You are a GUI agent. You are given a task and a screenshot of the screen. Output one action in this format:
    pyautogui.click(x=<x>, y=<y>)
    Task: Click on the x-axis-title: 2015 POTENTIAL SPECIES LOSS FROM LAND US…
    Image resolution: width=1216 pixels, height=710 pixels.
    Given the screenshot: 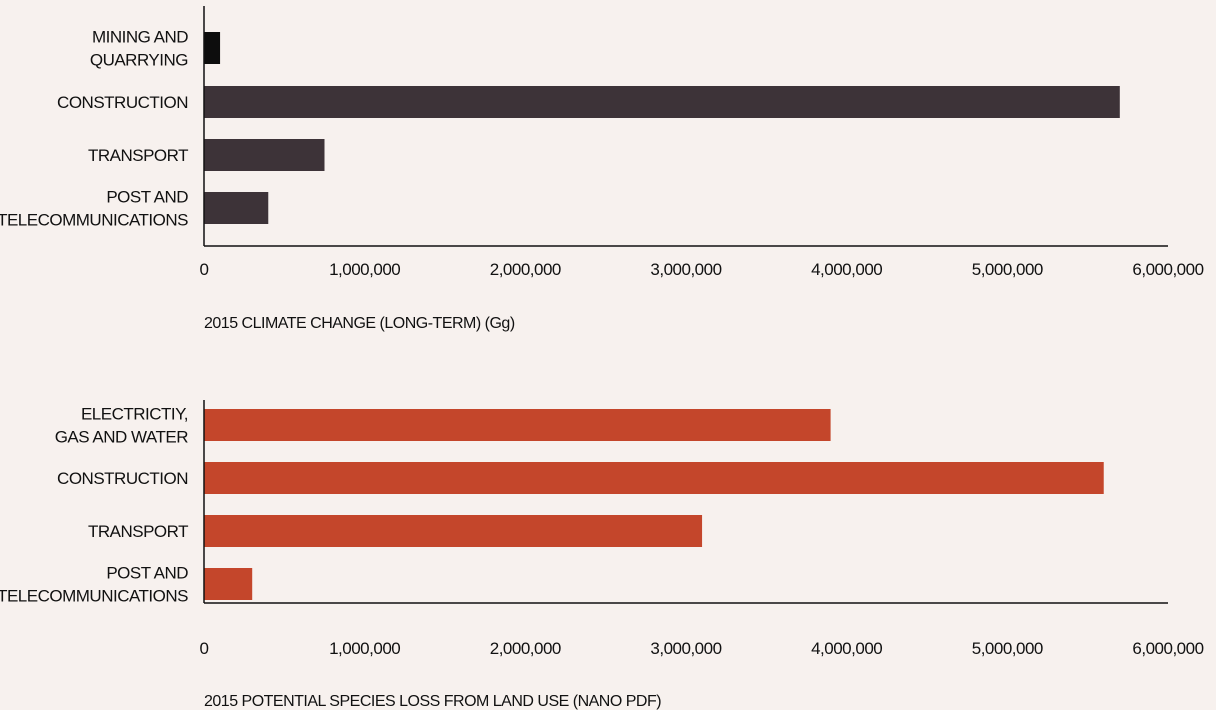 What is the action you would take?
    pyautogui.click(x=432, y=701)
    